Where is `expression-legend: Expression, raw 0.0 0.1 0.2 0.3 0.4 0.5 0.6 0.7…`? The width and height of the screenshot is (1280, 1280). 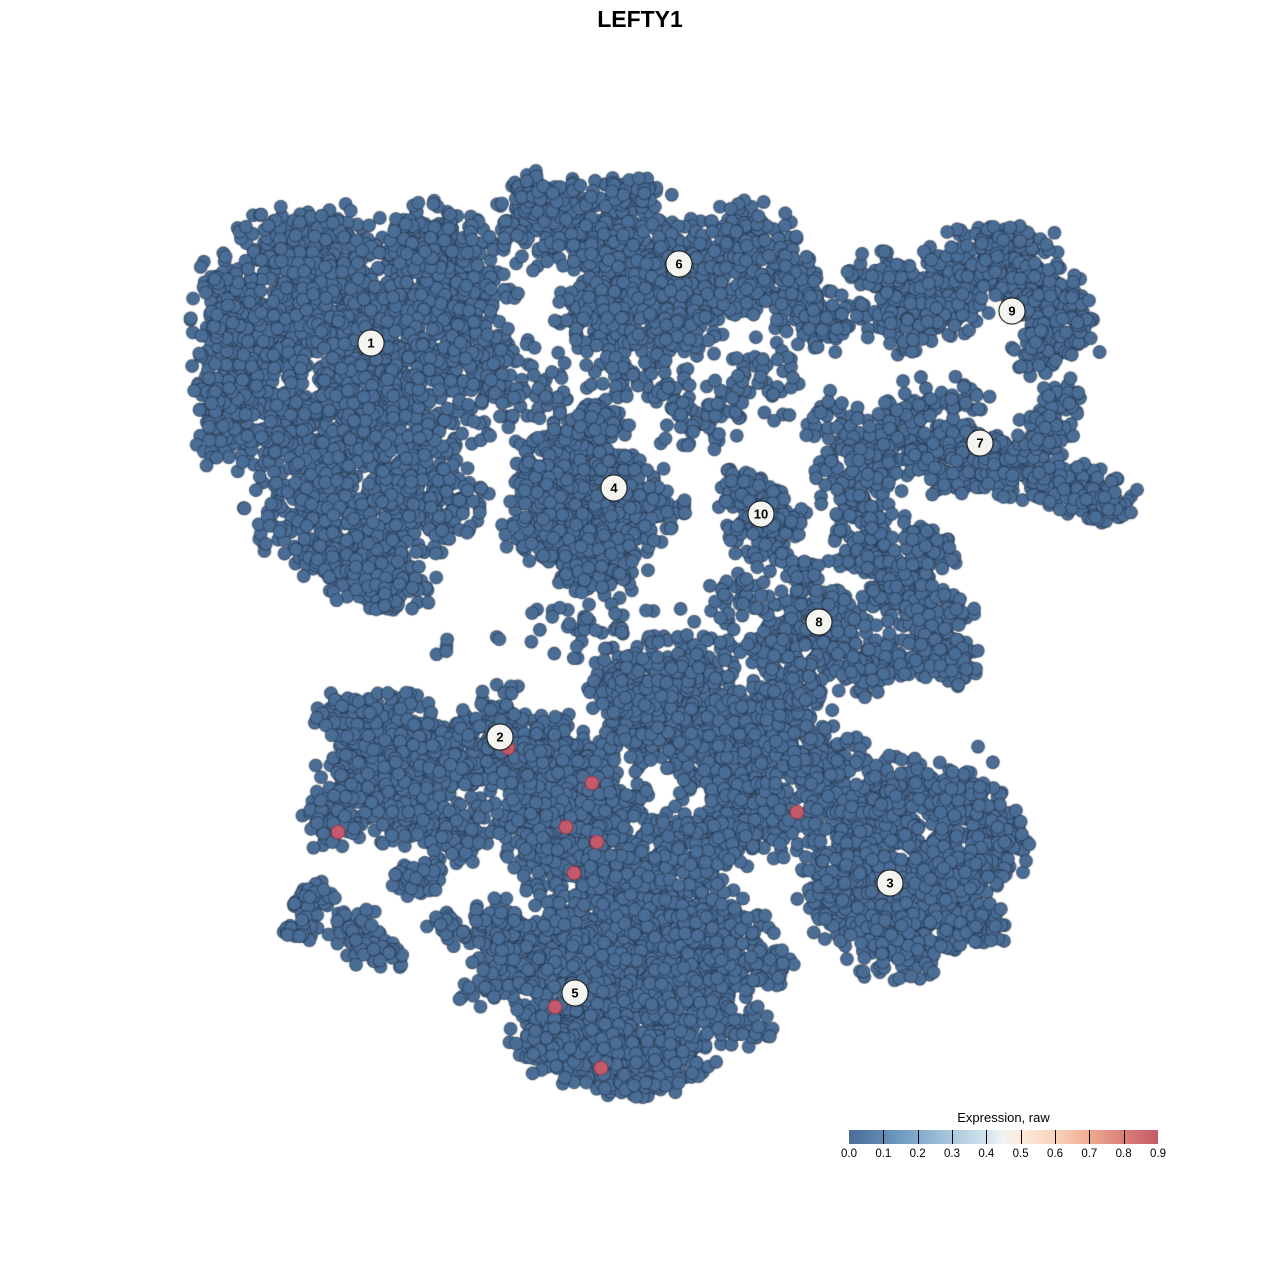 expression-legend: Expression, raw 0.0 0.1 0.2 0.3 0.4 0.5 0.6 0.7… is located at coordinates (1003, 1136).